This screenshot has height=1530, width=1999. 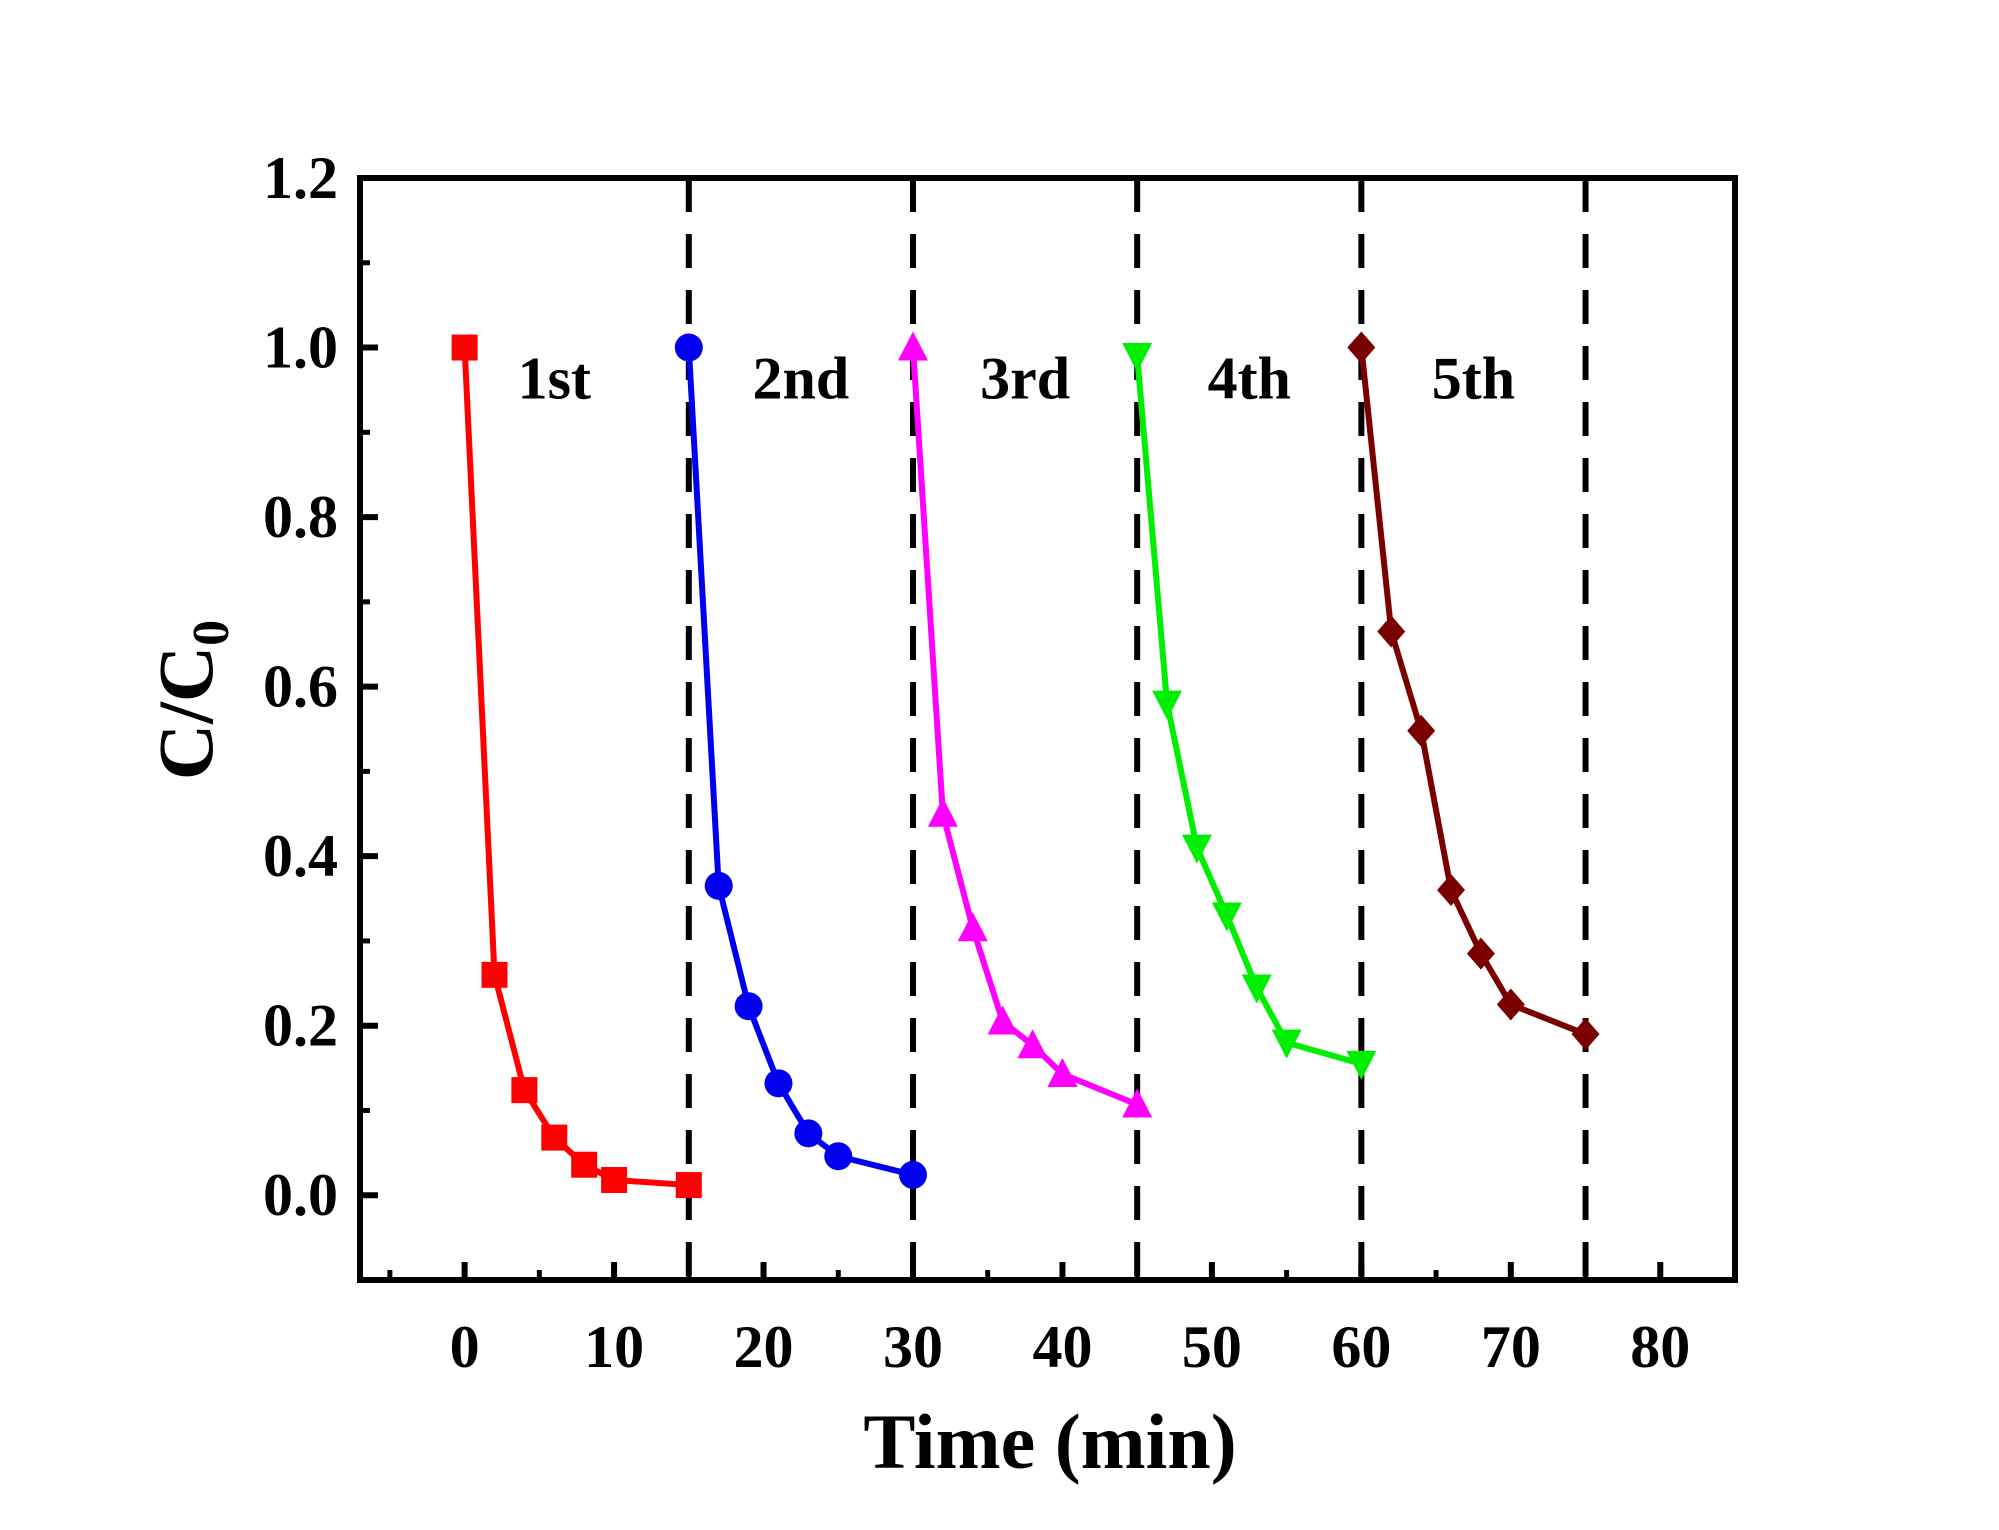 I want to click on x-tick-label: 60, so click(x=1361, y=1347).